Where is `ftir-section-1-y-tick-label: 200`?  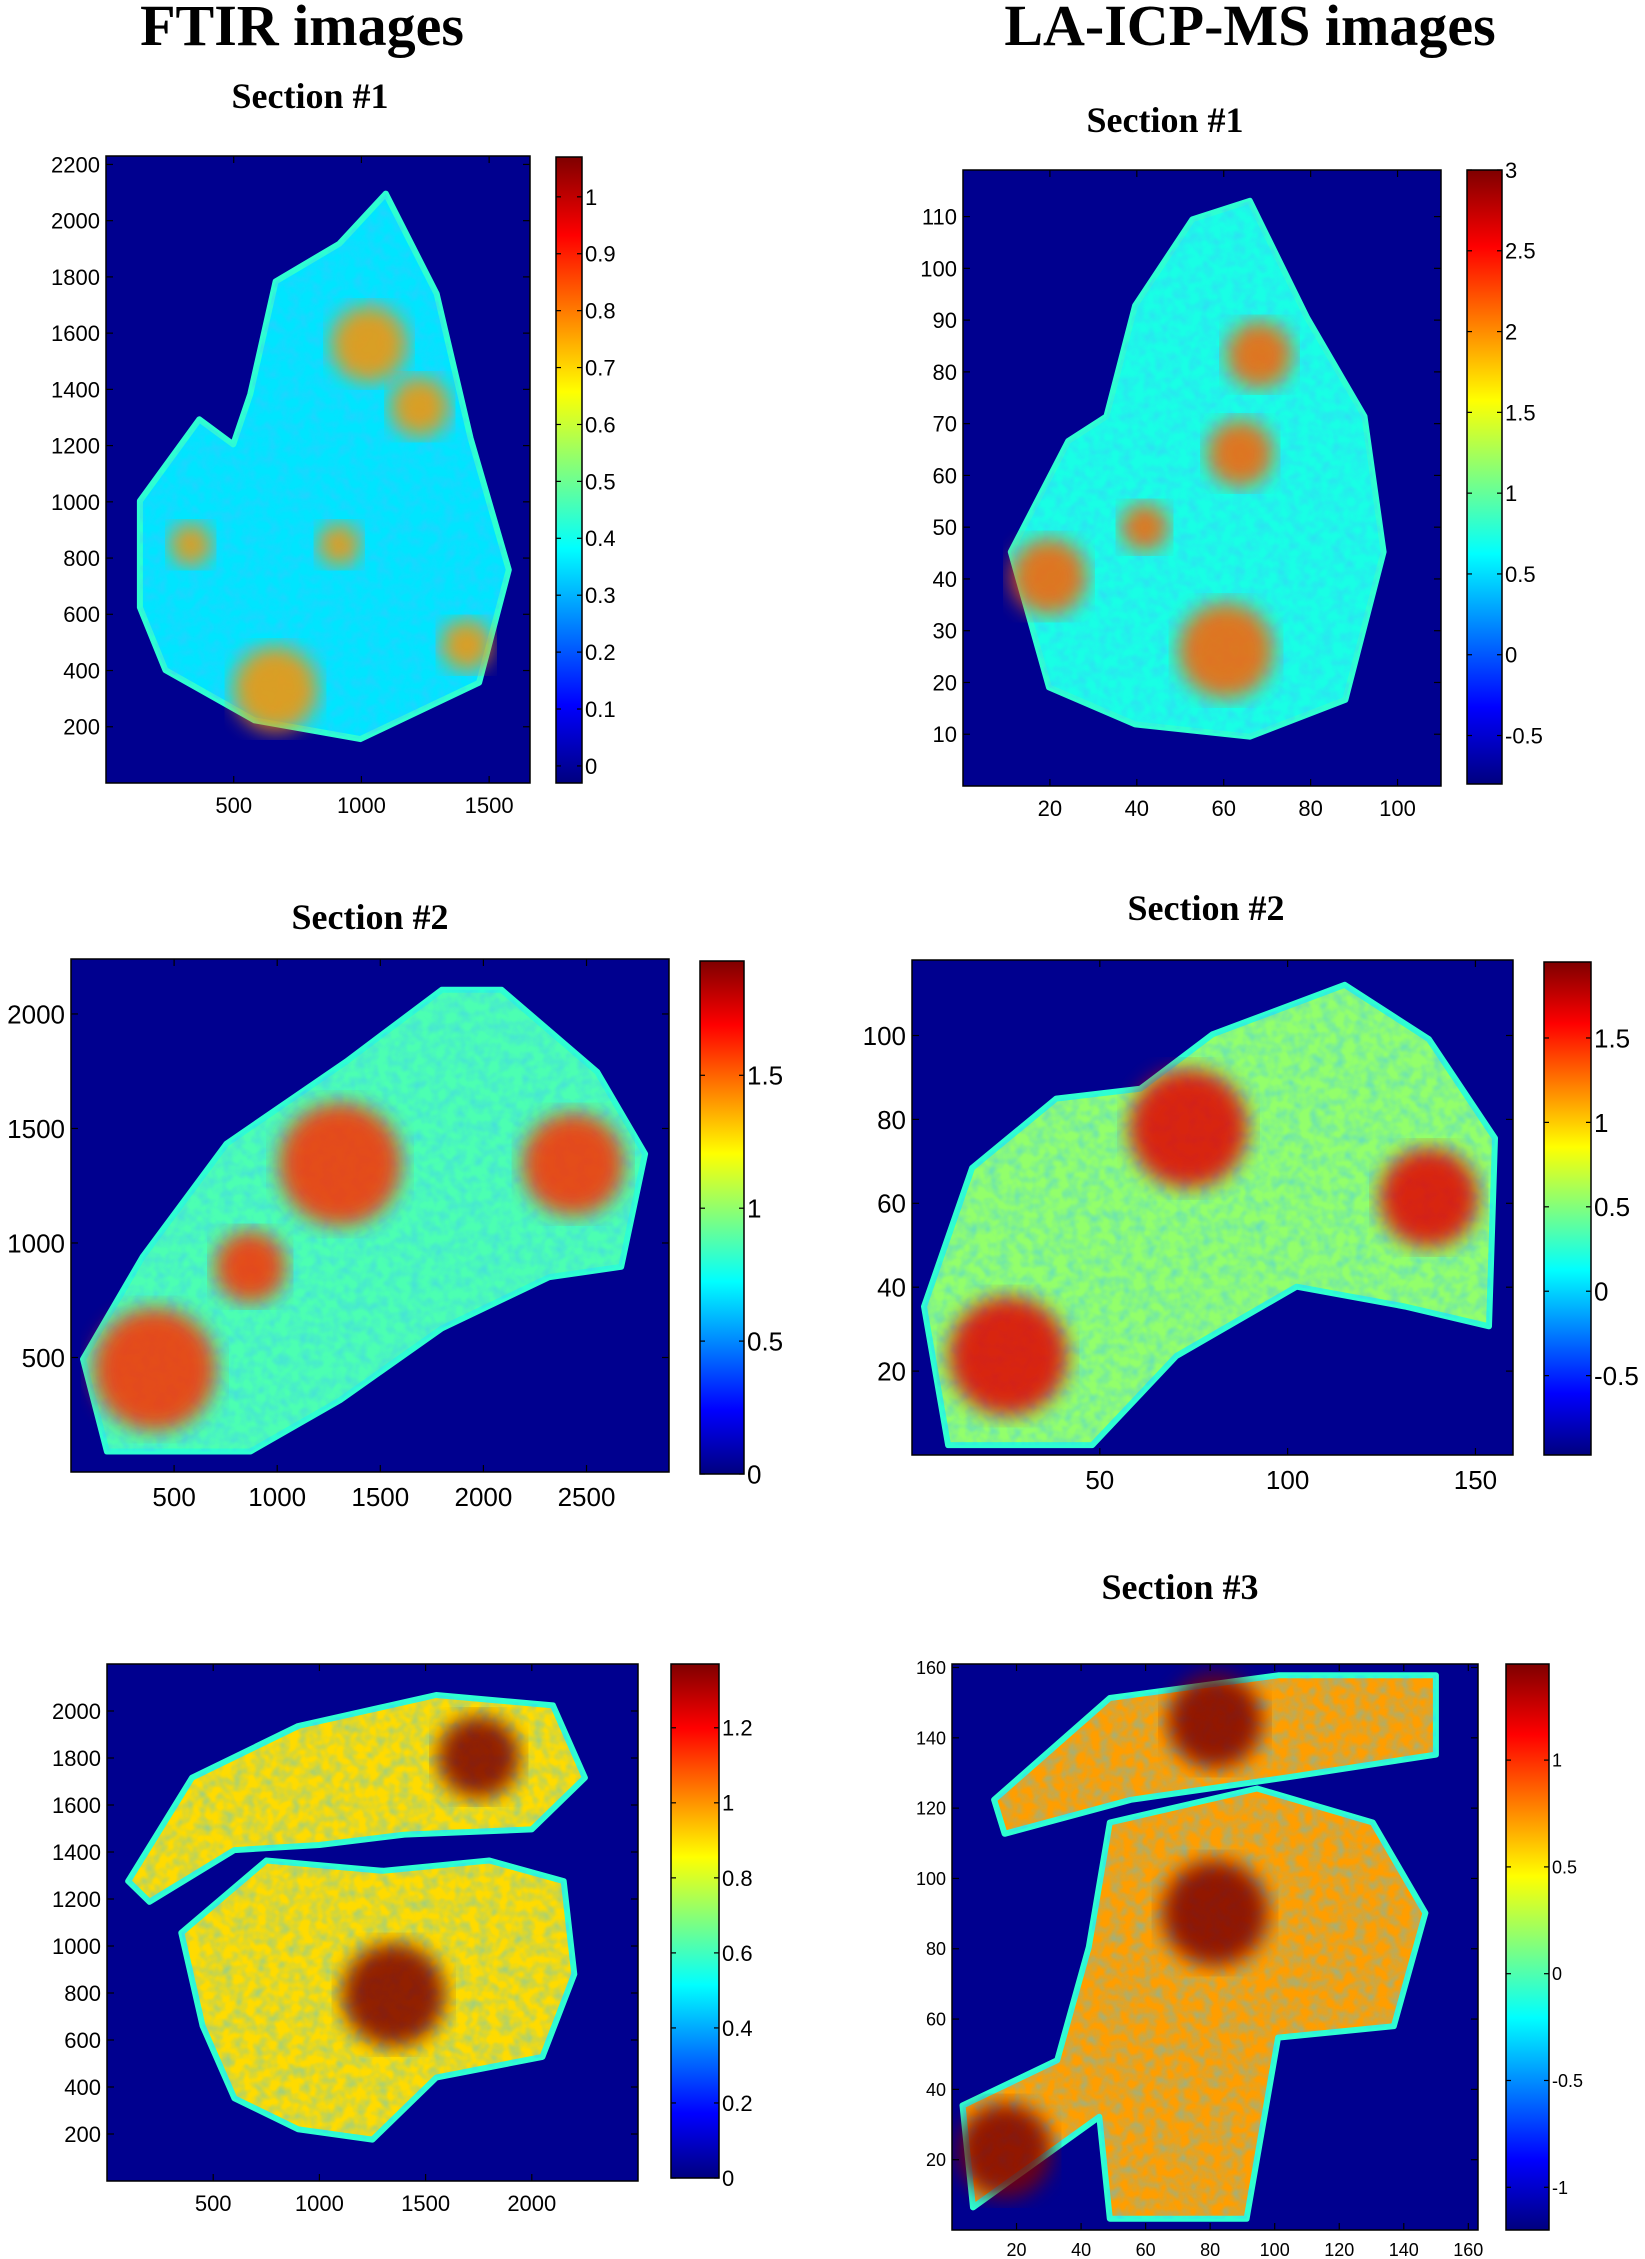 ftir-section-1-y-tick-label: 200 is located at coordinates (81, 727).